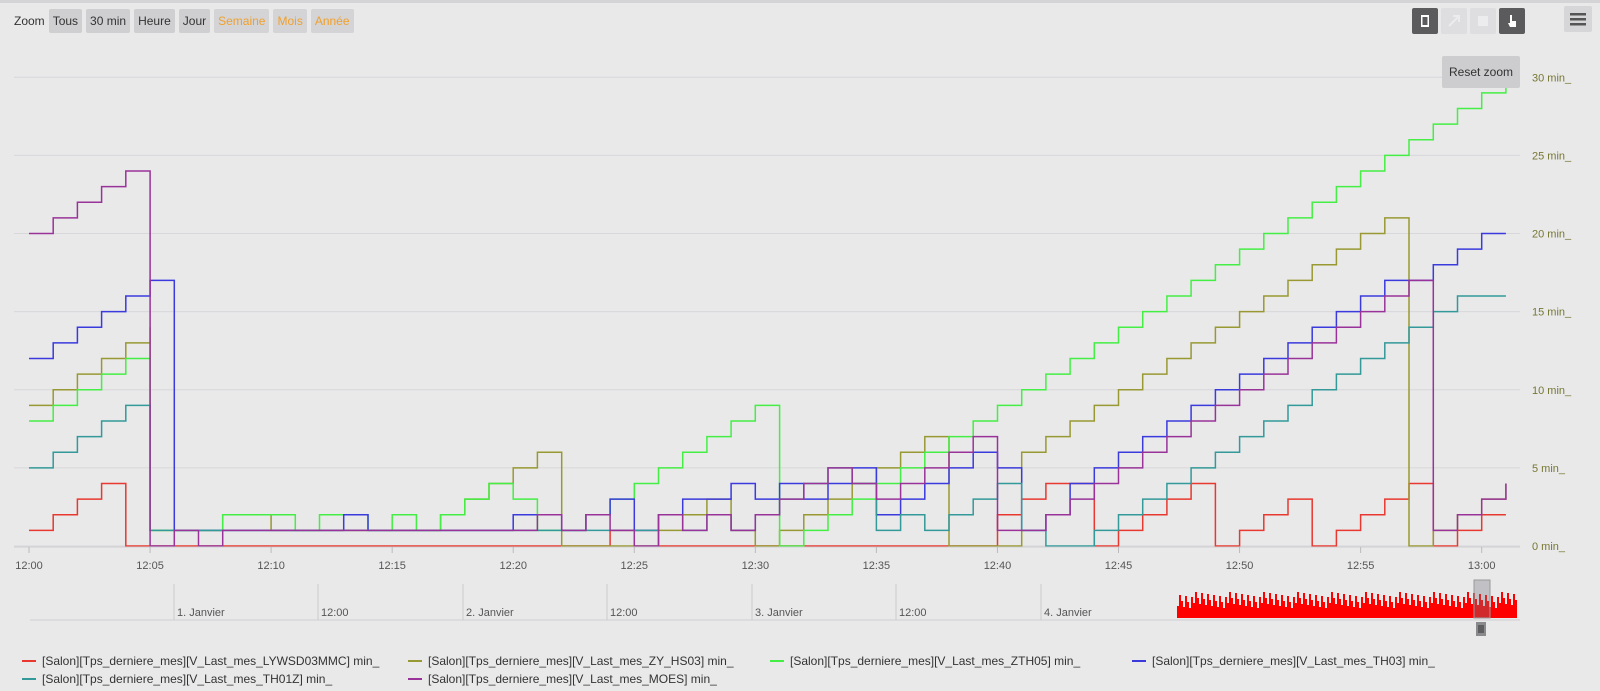 The width and height of the screenshot is (1600, 691). Describe the element at coordinates (1578, 19) in the screenshot. I see `hamburger-menu-icon` at that location.